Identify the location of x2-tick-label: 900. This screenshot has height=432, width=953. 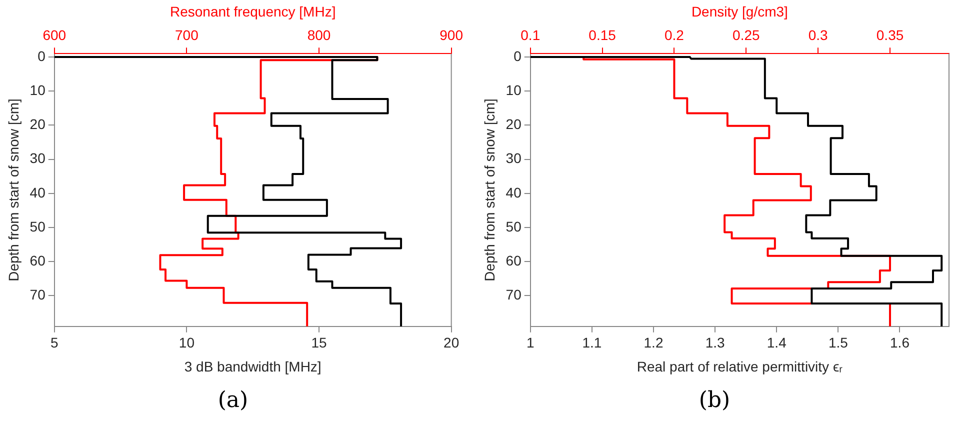
(452, 35).